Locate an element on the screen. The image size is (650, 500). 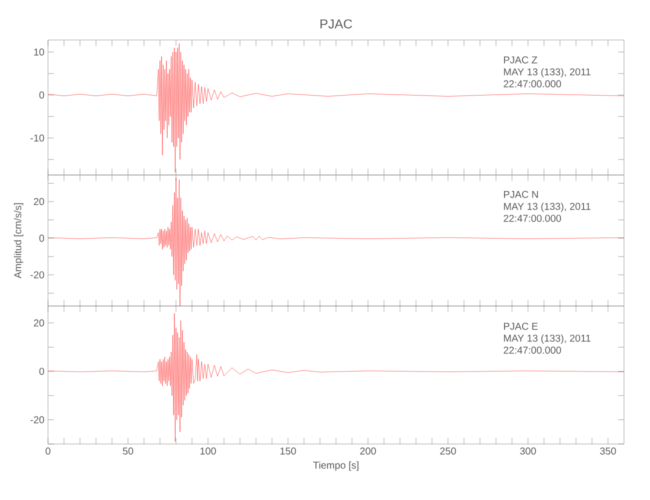
chart-title: PJAC is located at coordinates (336, 23).